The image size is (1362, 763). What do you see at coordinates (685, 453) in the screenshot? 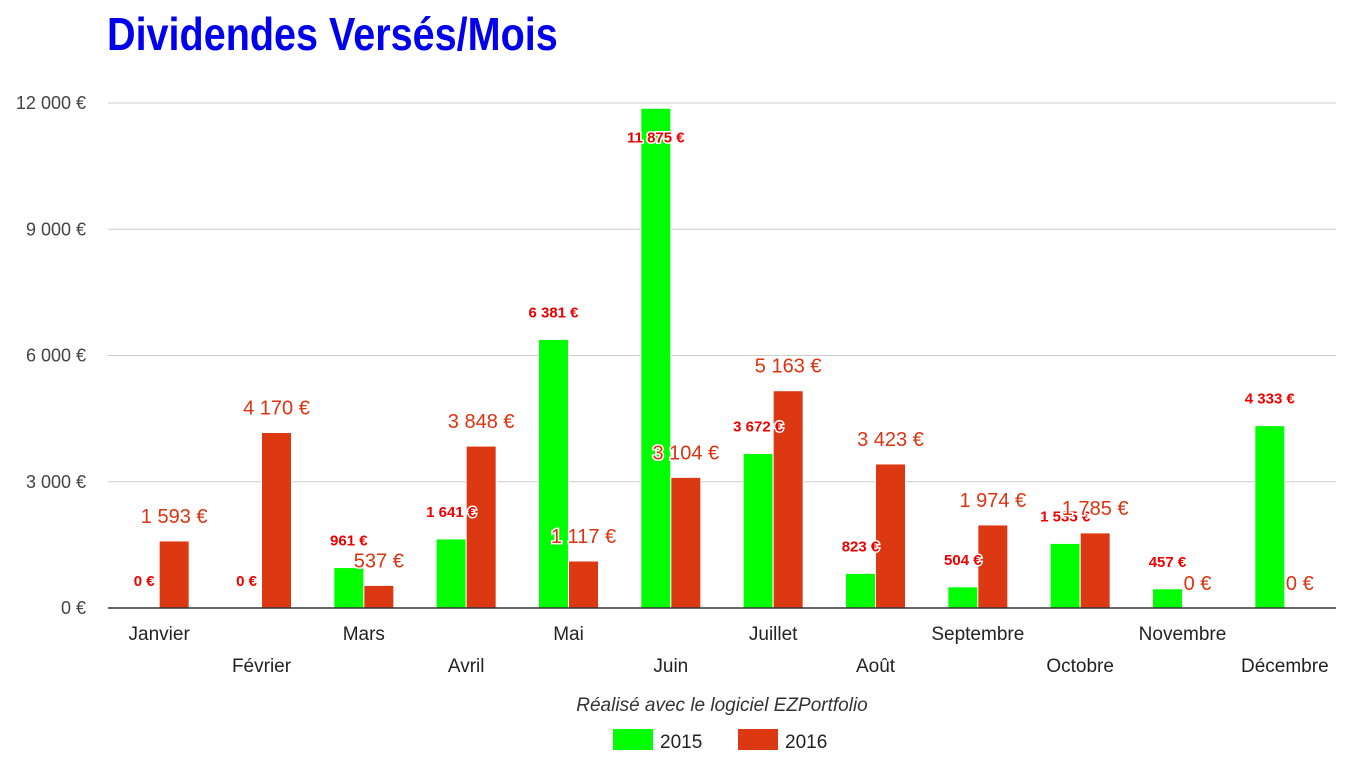
I see `data-label-2016: 3 104 €` at bounding box center [685, 453].